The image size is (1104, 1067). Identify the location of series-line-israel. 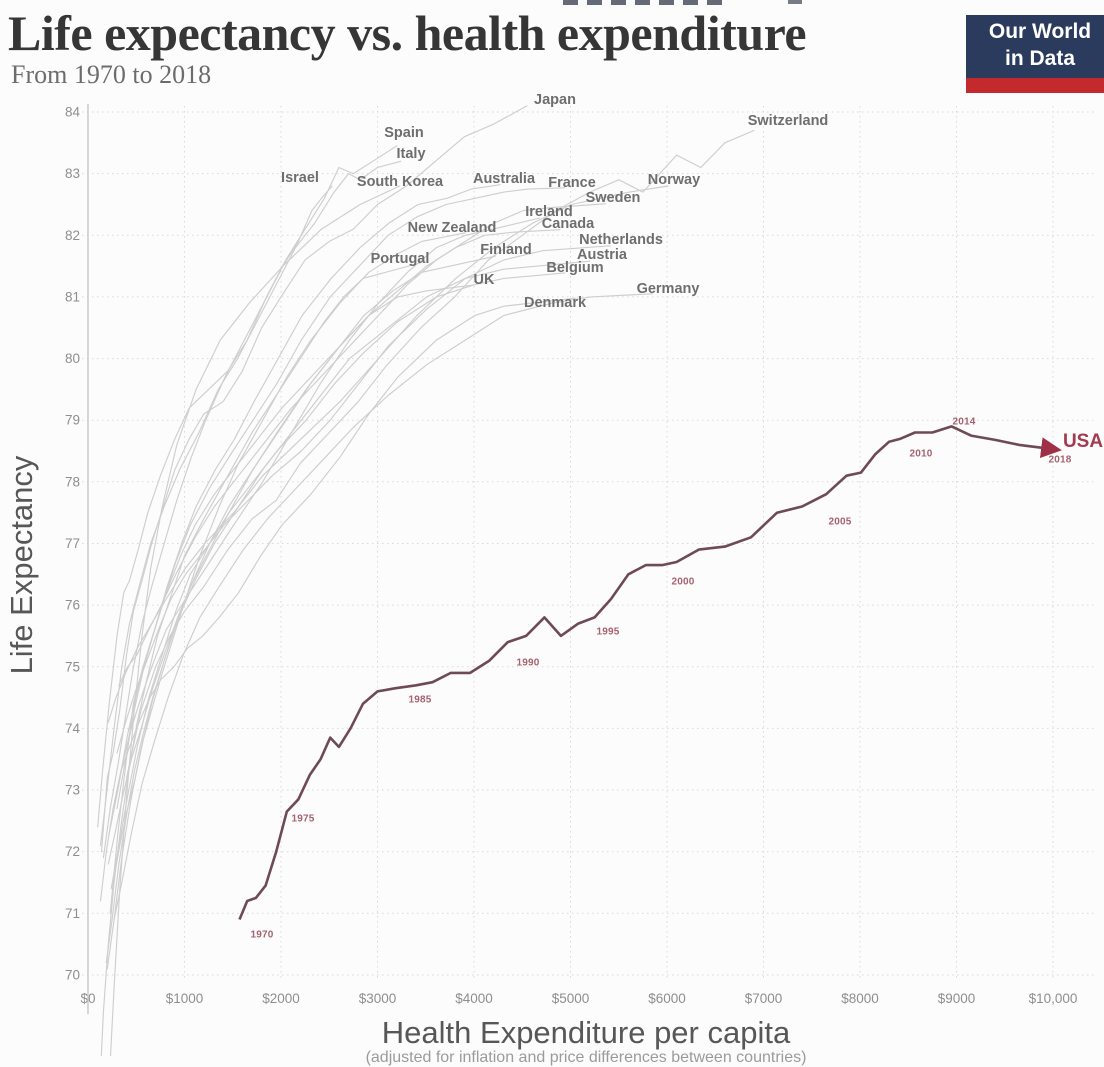
(217, 522).